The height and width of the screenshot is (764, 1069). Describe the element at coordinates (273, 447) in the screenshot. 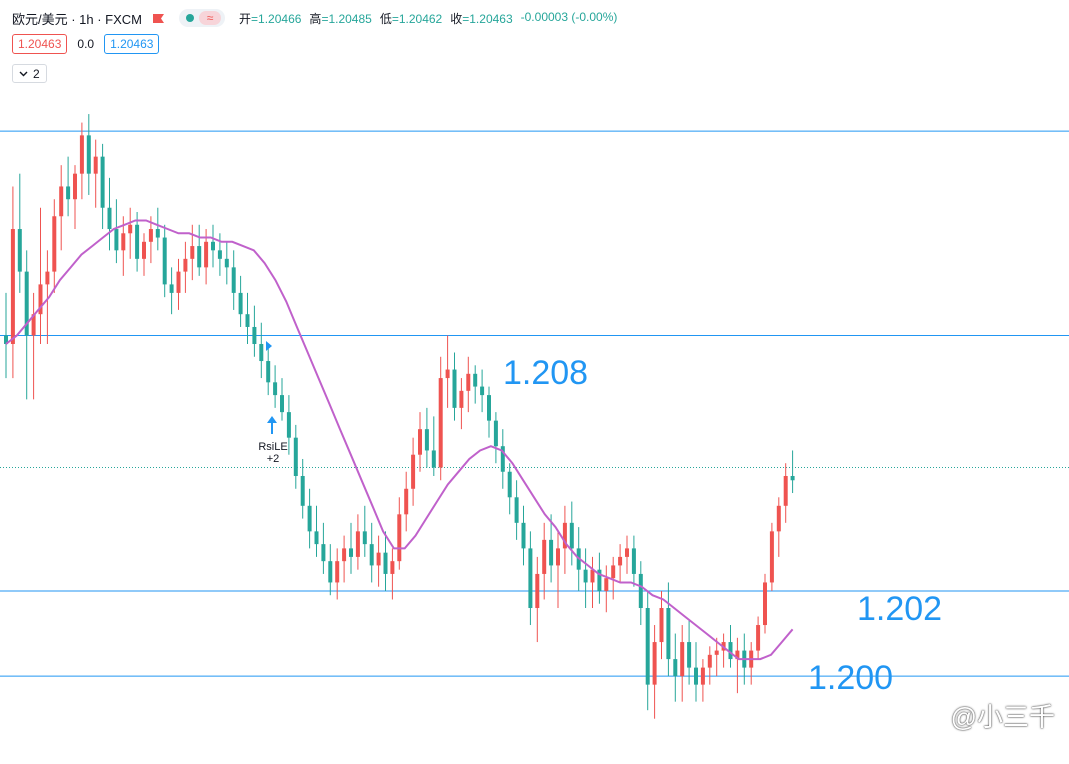

I see `signal-name: RsiLE` at that location.